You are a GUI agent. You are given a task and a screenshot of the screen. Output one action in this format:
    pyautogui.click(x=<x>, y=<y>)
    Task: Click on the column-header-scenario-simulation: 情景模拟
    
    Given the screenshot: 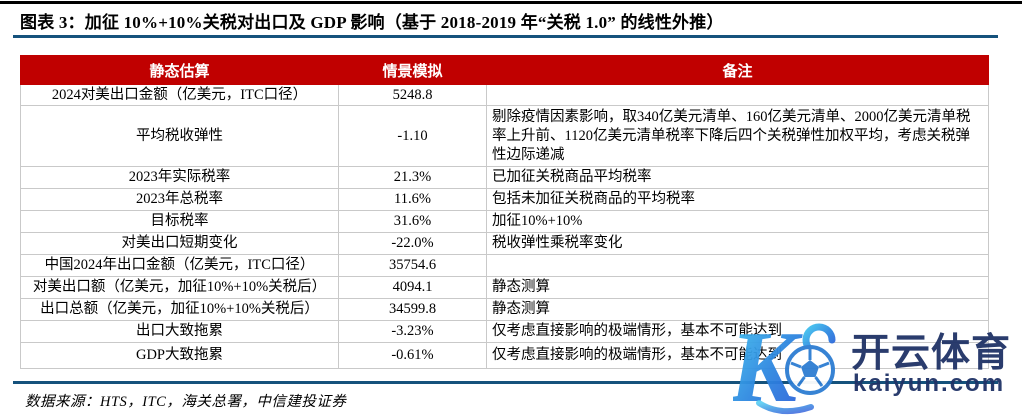 What is the action you would take?
    pyautogui.click(x=412, y=70)
    